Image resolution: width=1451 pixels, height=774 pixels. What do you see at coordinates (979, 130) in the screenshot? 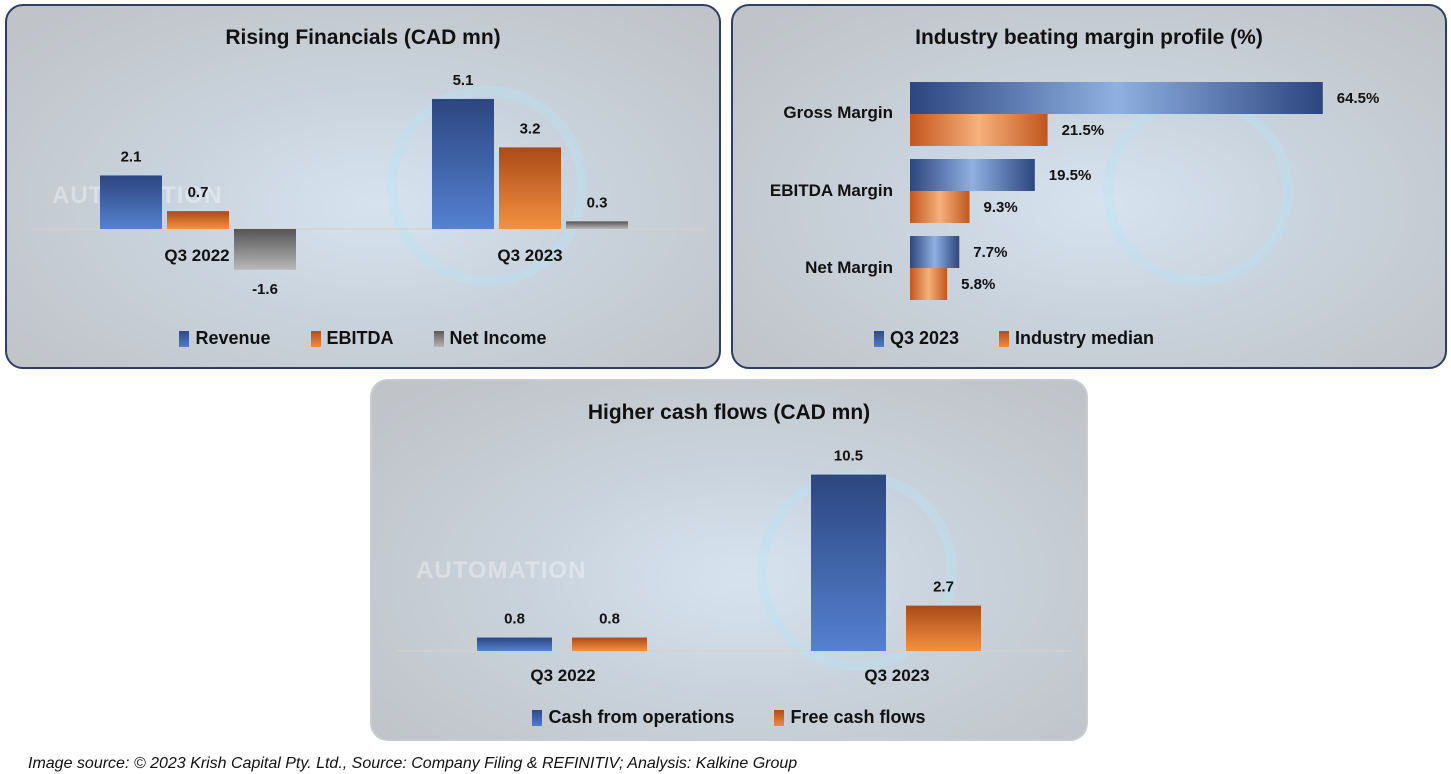
I see `bar-industry-median-gross-margin` at bounding box center [979, 130].